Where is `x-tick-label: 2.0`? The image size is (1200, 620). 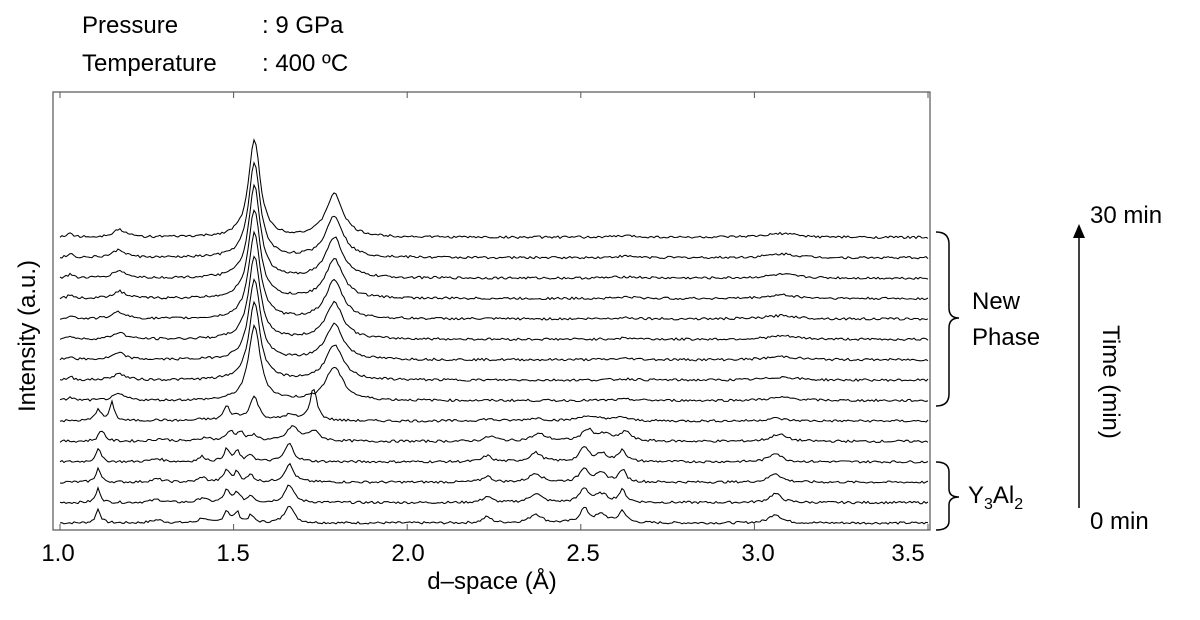 x-tick-label: 2.0 is located at coordinates (408, 553).